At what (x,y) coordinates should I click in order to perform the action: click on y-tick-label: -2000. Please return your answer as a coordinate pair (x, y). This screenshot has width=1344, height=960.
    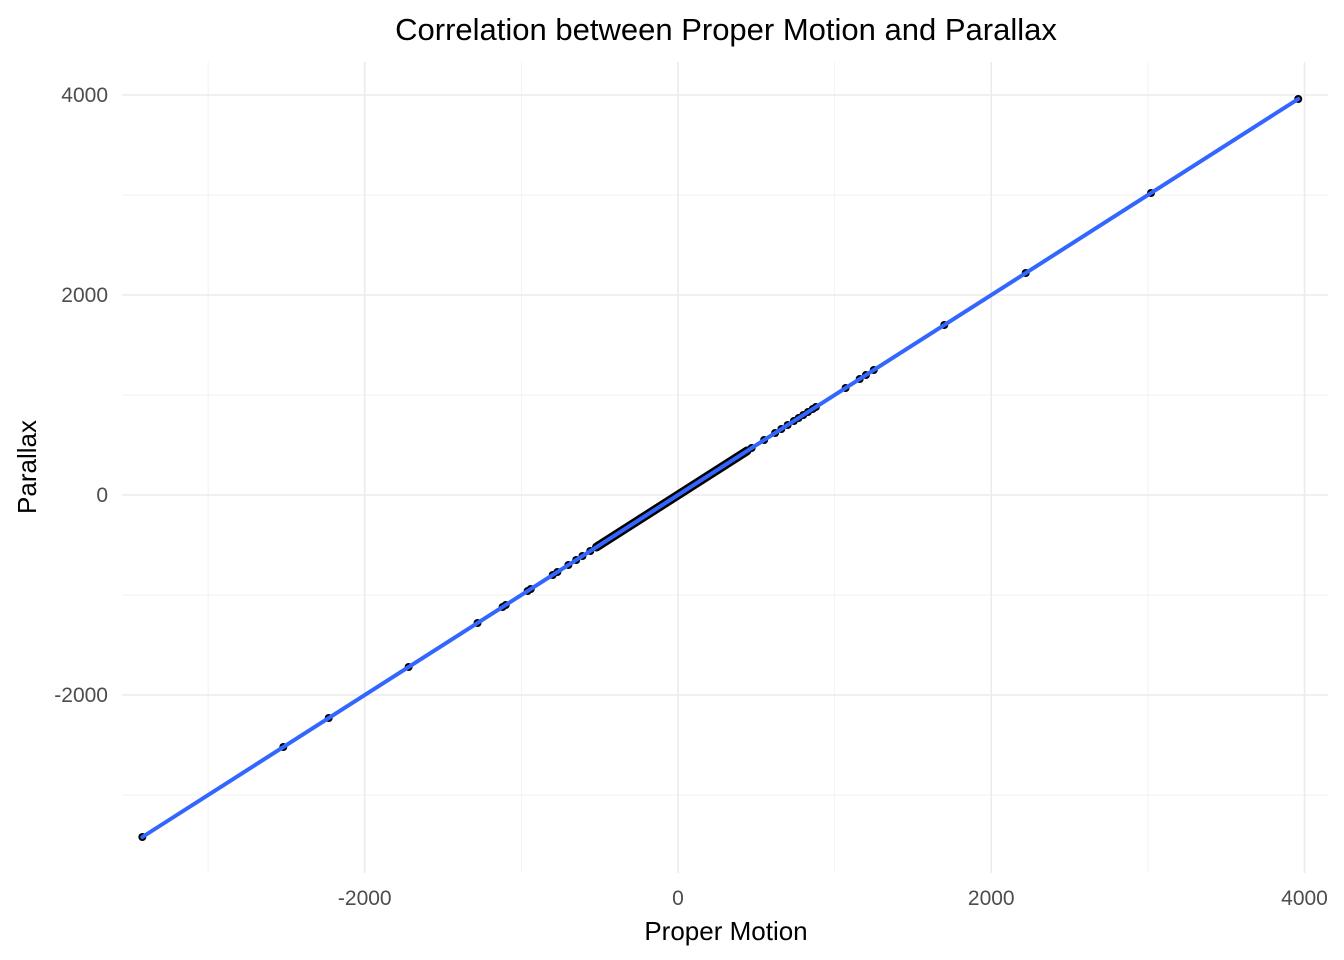
    Looking at the image, I should click on (81, 695).